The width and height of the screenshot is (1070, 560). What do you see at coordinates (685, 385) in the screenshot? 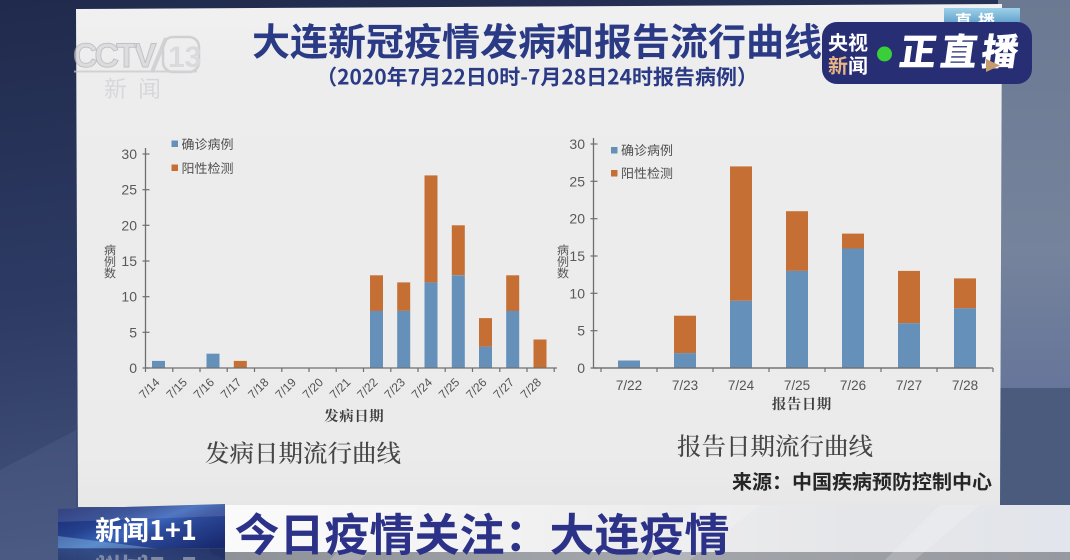
I see `svg-text: 7/23` at bounding box center [685, 385].